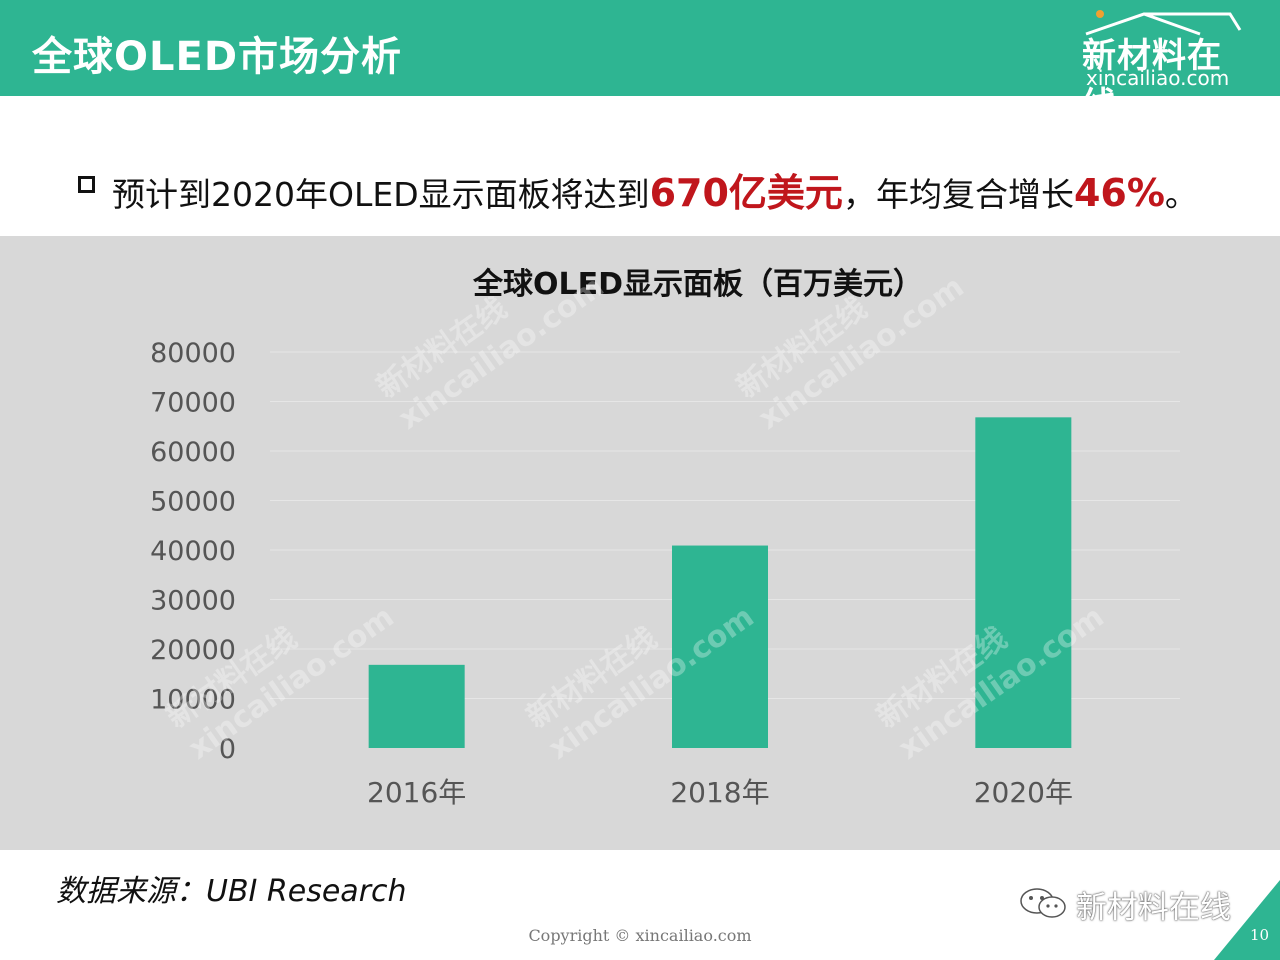 This screenshot has width=1280, height=960. What do you see at coordinates (86, 184) in the screenshot?
I see `bullet-square-icon` at bounding box center [86, 184].